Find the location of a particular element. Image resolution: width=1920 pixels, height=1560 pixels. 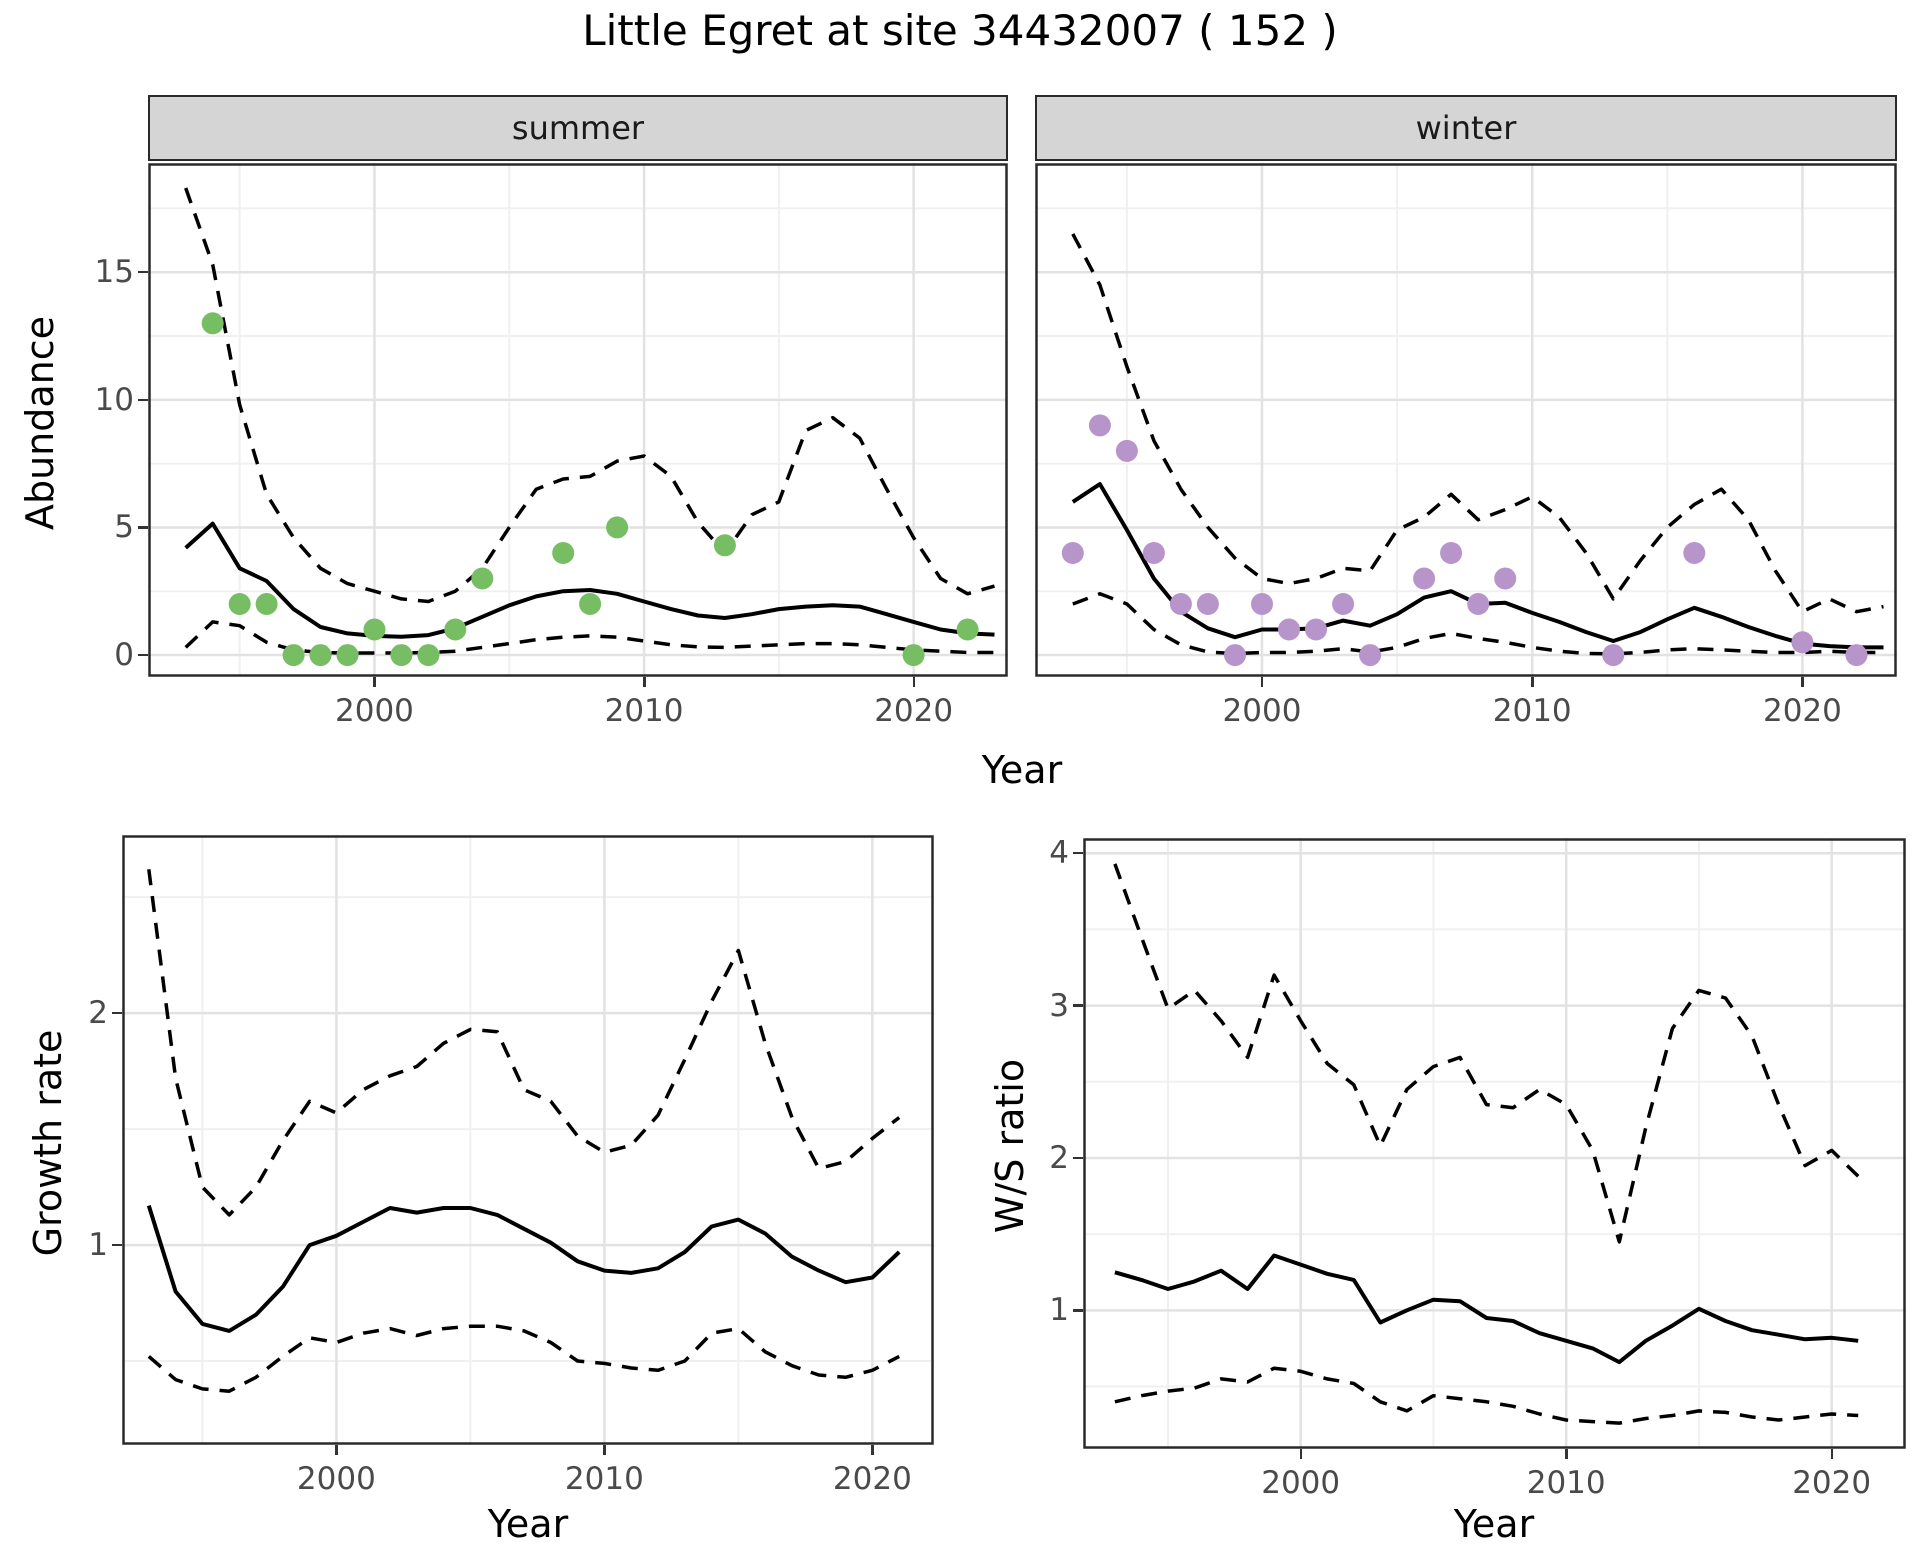

y-tick-label: 5 is located at coordinates (124, 527).